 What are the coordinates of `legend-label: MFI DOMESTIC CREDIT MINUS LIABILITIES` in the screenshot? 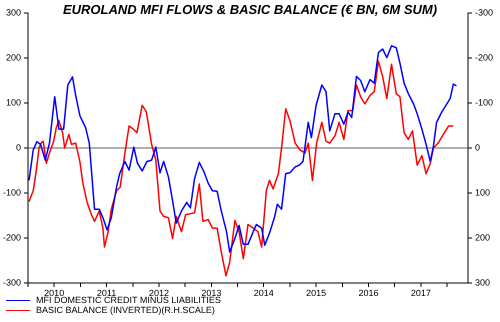 It's located at (128, 300).